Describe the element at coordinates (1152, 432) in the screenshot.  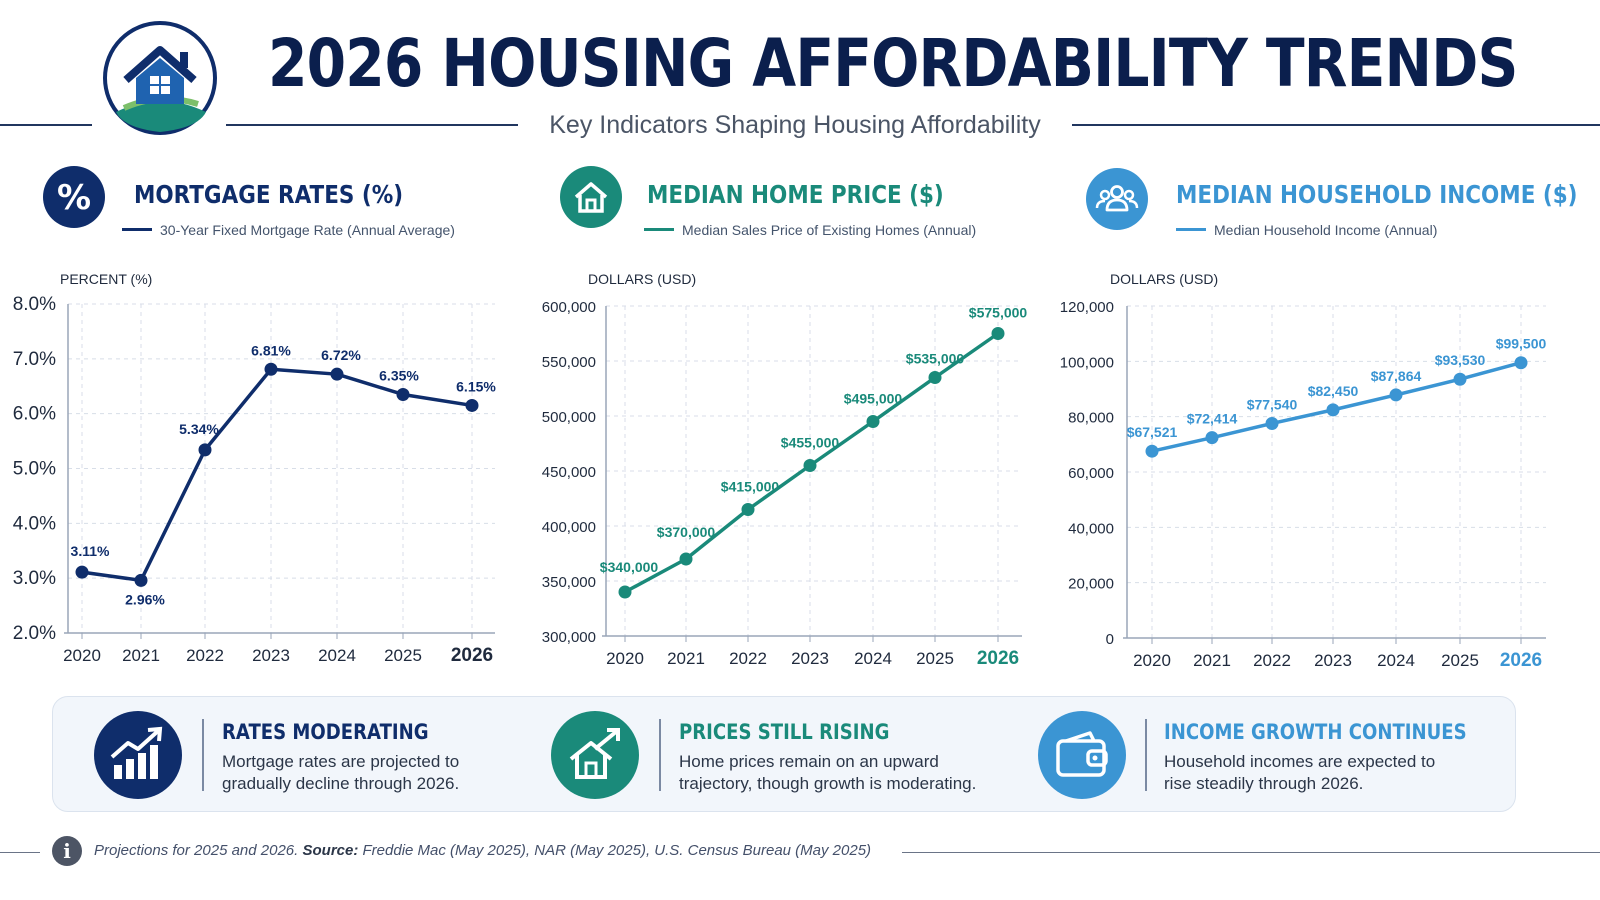
I see `income-data-label: $67,521` at that location.